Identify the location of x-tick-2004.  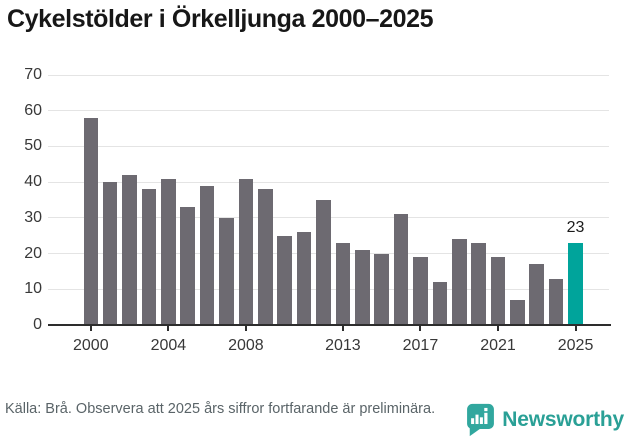
(168, 328).